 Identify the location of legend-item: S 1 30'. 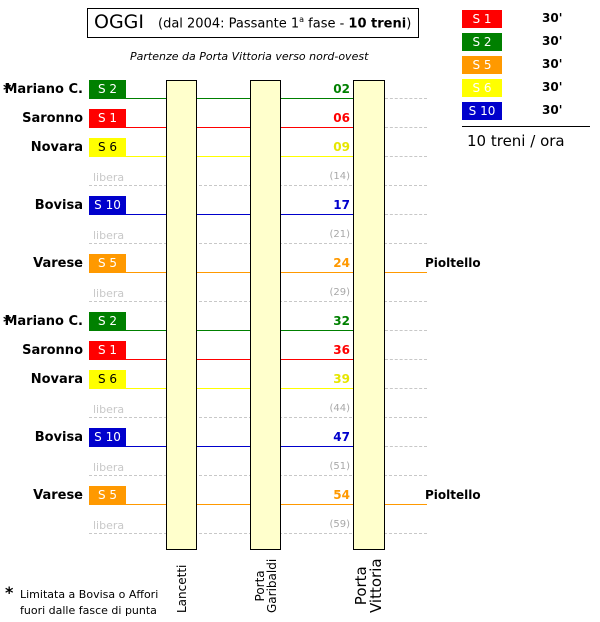
(527, 20).